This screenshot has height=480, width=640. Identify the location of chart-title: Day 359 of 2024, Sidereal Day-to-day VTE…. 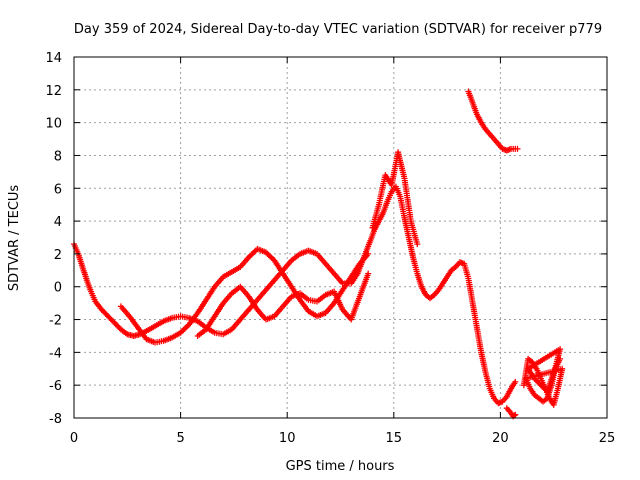
(338, 29).